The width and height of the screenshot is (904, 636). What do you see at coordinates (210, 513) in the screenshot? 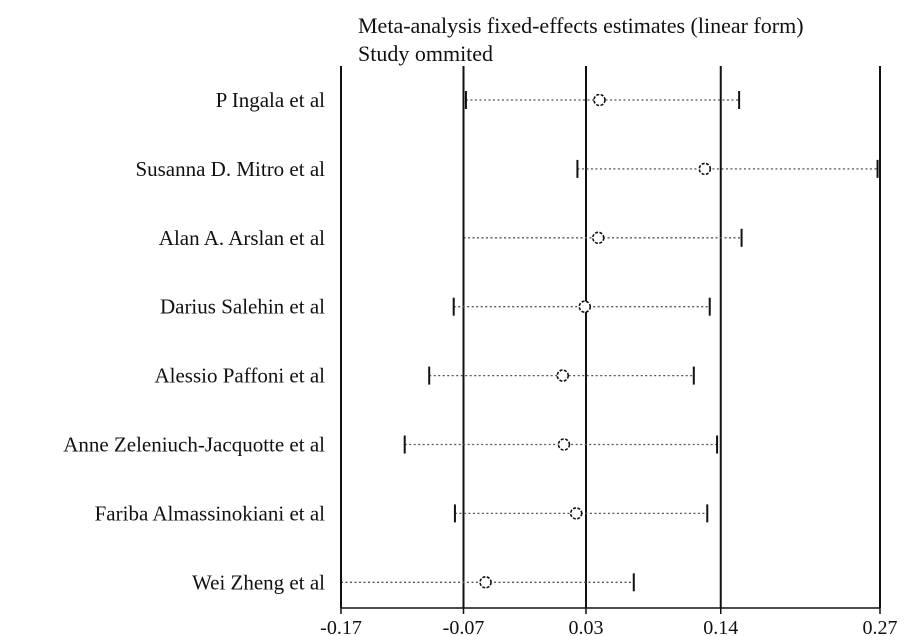
I see `study-label: Fariba Almassinokiani et al` at bounding box center [210, 513].